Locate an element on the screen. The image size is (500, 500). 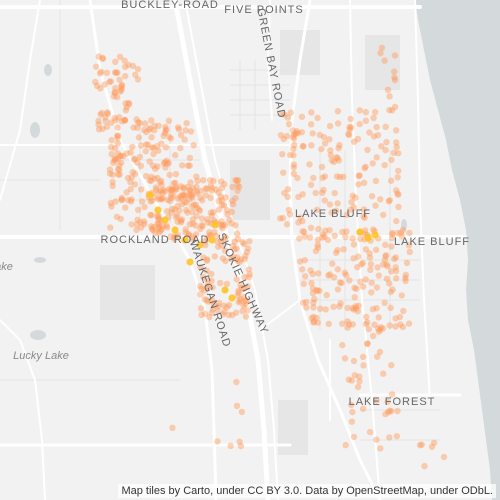
pond is located at coordinates (40, 260).